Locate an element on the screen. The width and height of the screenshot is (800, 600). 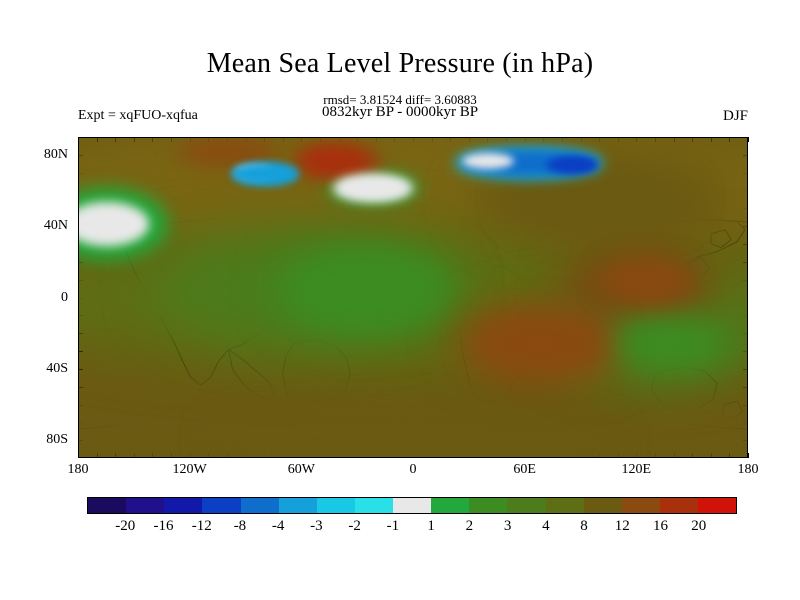
colorbar-tick-label: 3 is located at coordinates (507, 526).